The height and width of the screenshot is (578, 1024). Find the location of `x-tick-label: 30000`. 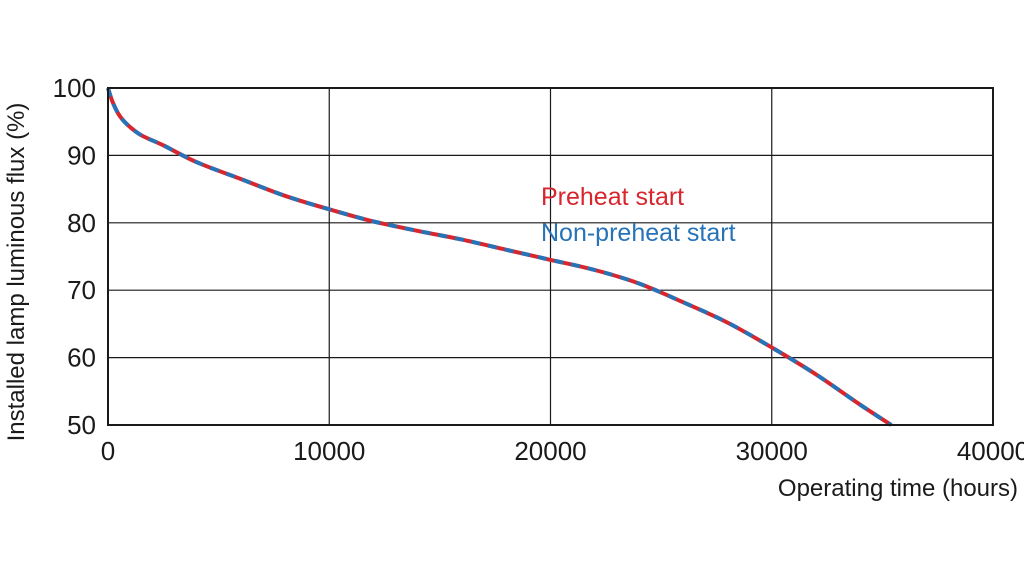

x-tick-label: 30000 is located at coordinates (772, 451).